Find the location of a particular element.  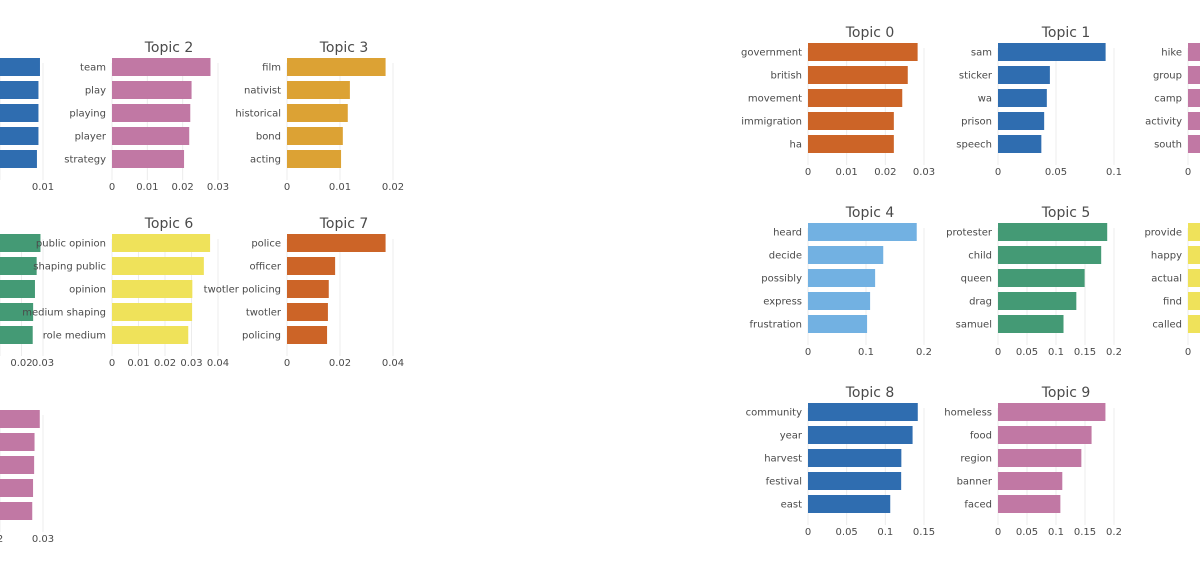

panel-title: Topic 0 is located at coordinates (870, 33).